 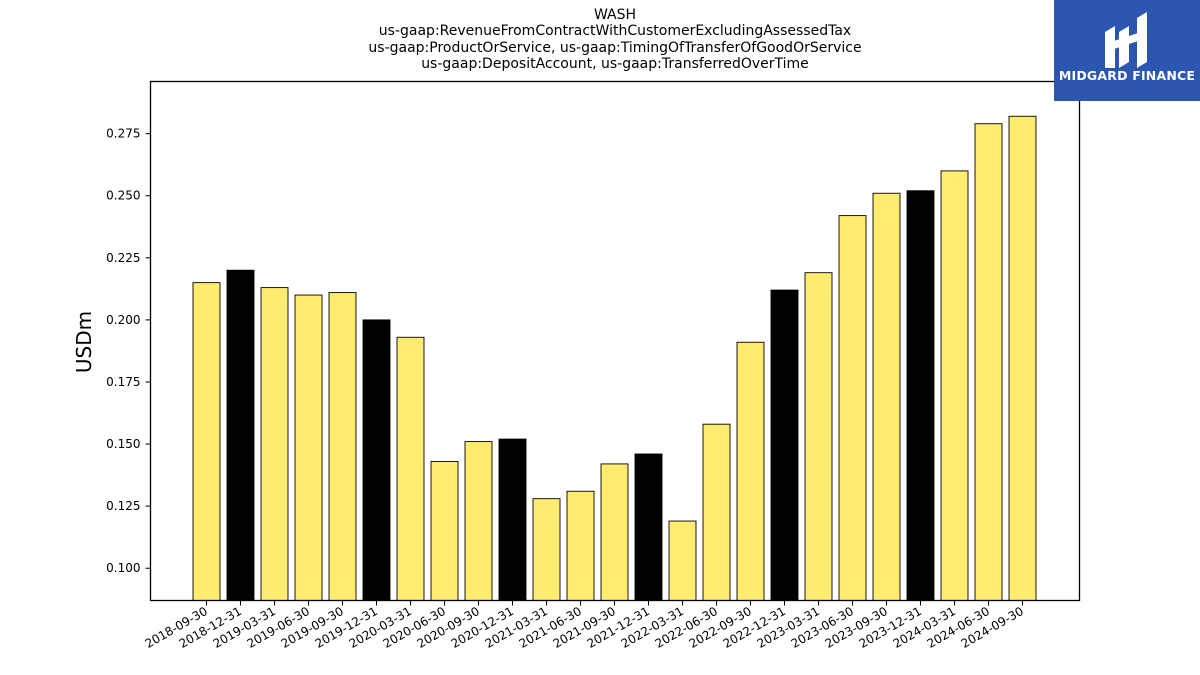 I want to click on y-tick-label: 0.150, so click(x=123, y=444).